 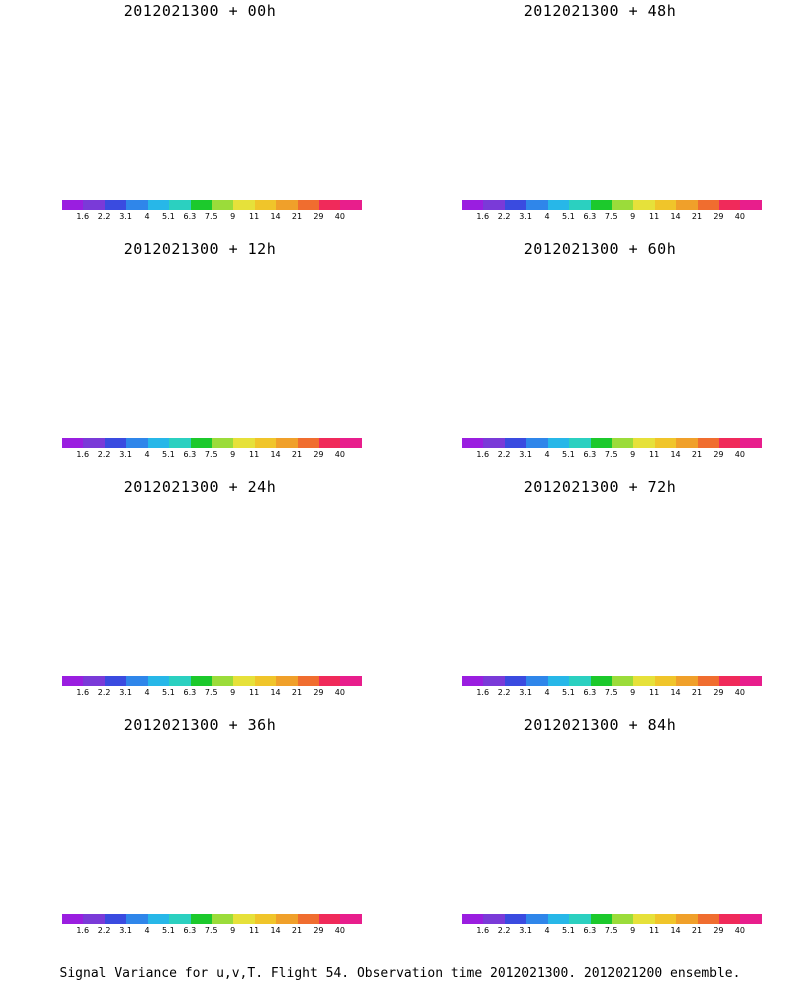 What do you see at coordinates (200, 249) in the screenshot?
I see `panel-title: 2012021300 + 12h` at bounding box center [200, 249].